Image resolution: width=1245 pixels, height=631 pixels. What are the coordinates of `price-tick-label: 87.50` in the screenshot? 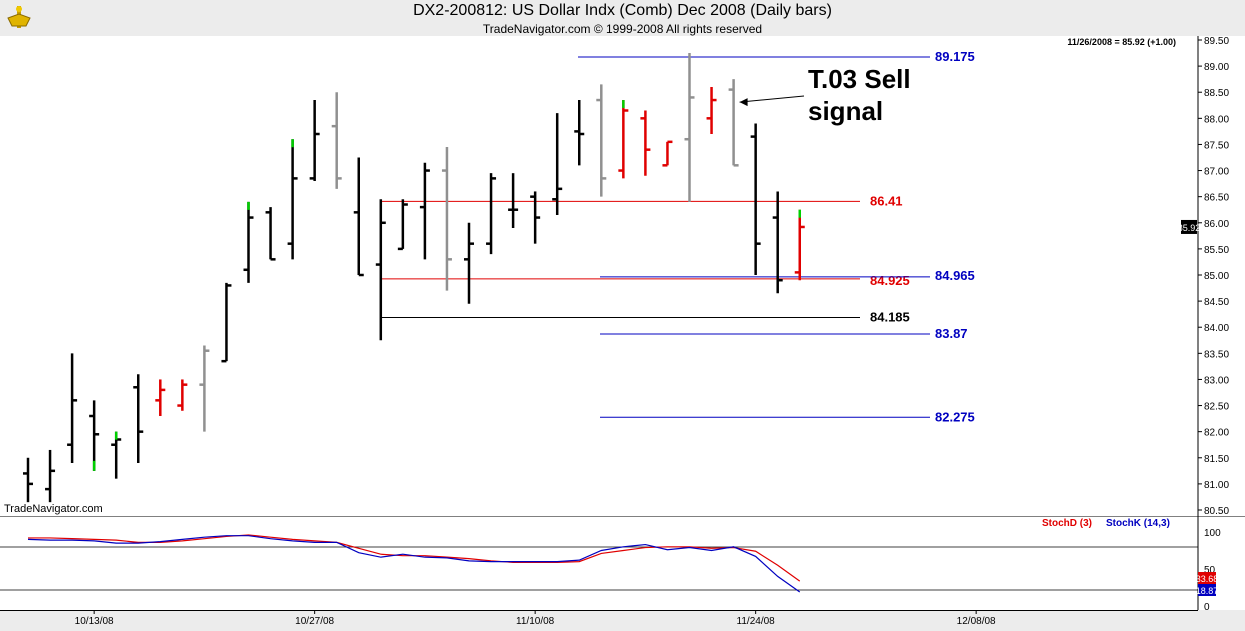 It's located at (1216, 145).